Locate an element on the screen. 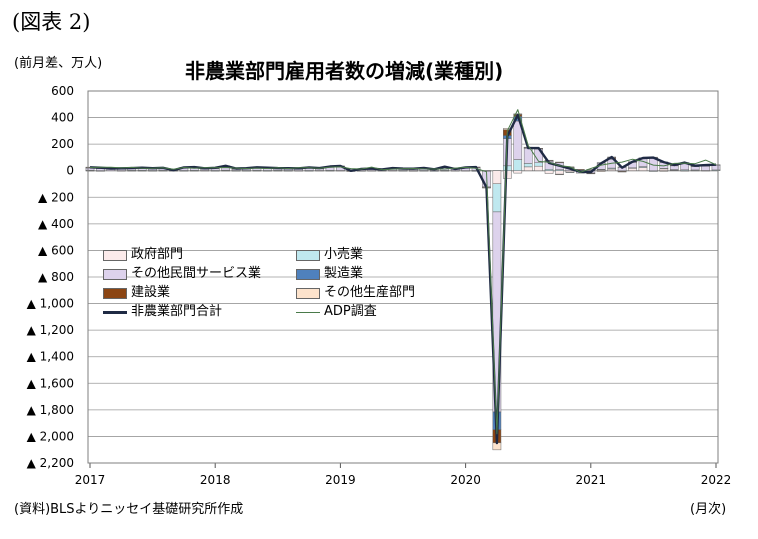 This screenshot has width=758, height=539. y-tick-label: 600 is located at coordinates (62, 91).